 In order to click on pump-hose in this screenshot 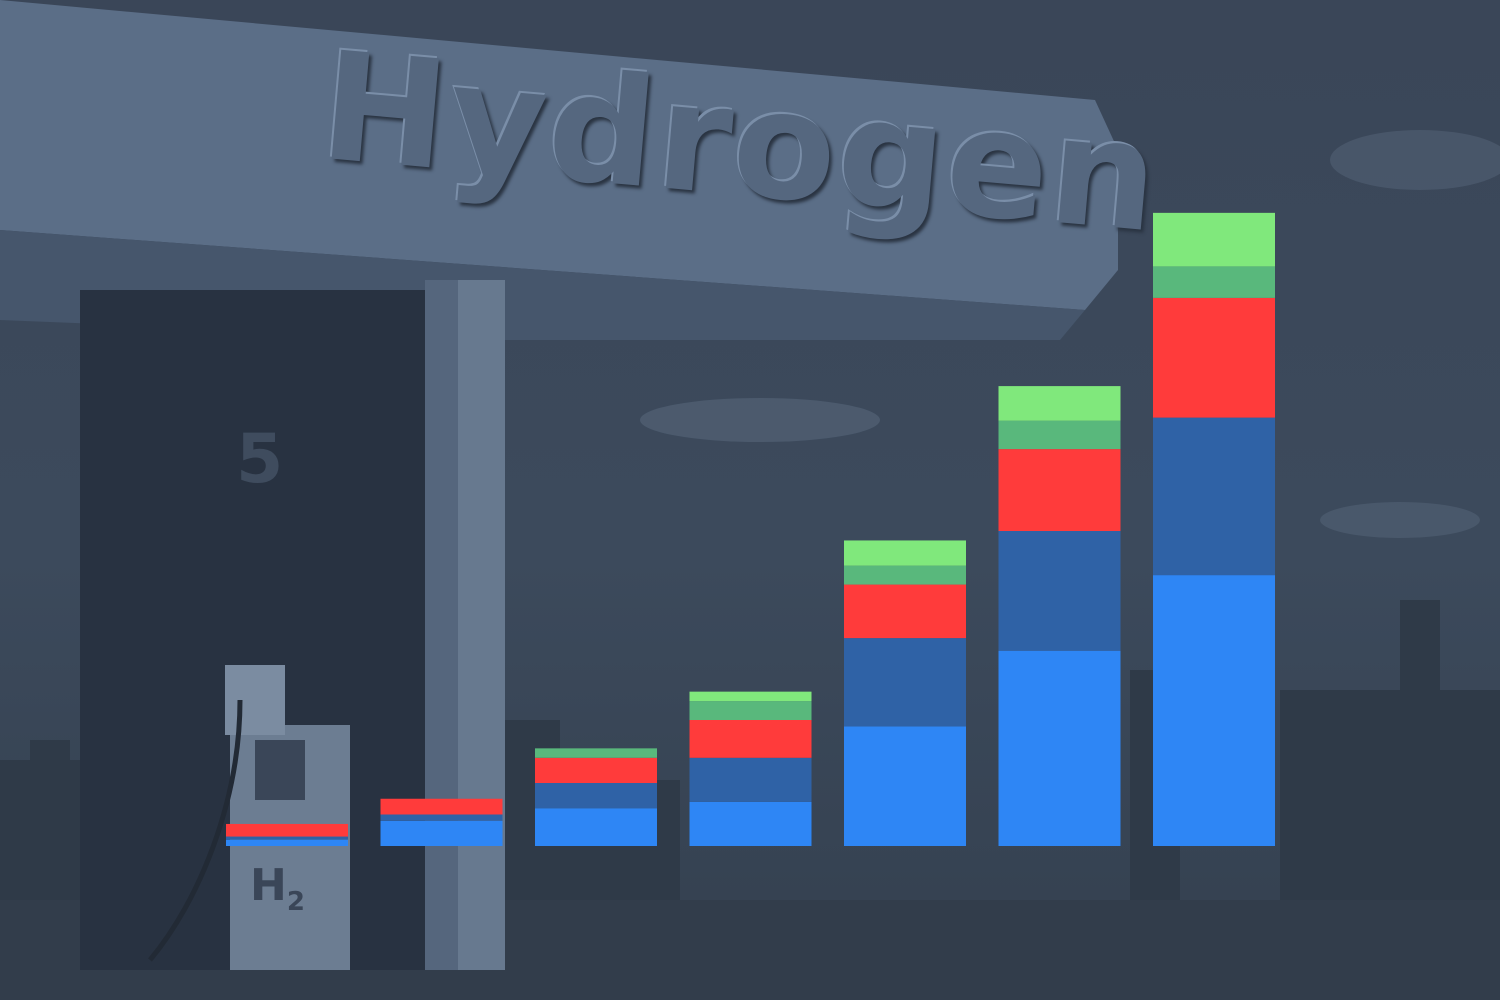, I will do `click(195, 830)`.